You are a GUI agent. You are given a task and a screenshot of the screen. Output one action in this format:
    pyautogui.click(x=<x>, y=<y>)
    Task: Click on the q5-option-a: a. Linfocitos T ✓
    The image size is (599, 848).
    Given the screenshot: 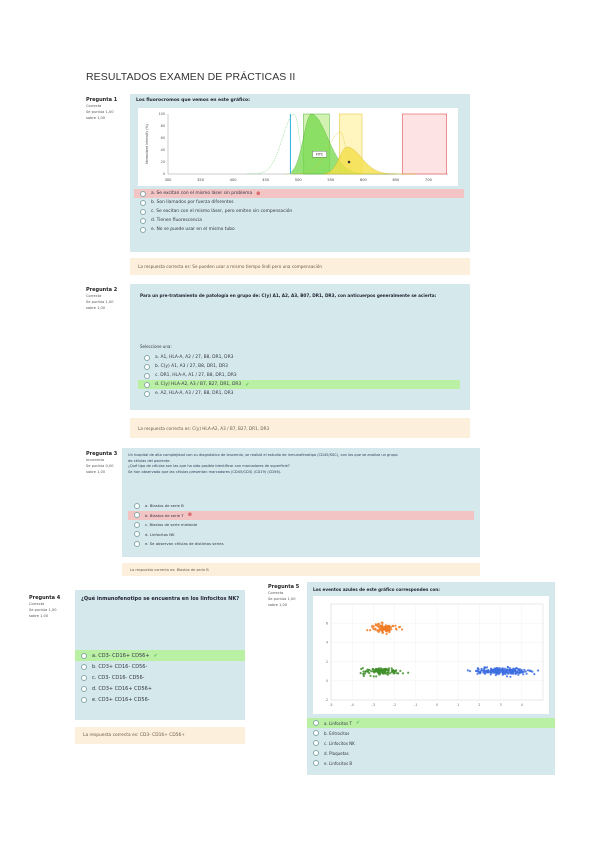 What is the action you would take?
    pyautogui.click(x=431, y=723)
    